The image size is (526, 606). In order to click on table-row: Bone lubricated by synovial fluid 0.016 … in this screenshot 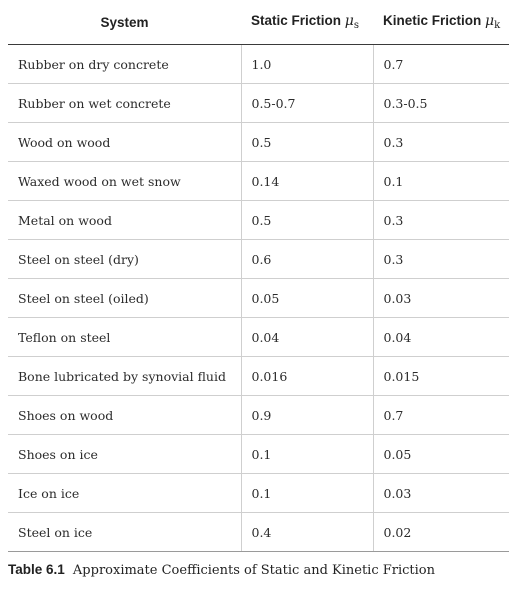, I will do `click(258, 376)`.